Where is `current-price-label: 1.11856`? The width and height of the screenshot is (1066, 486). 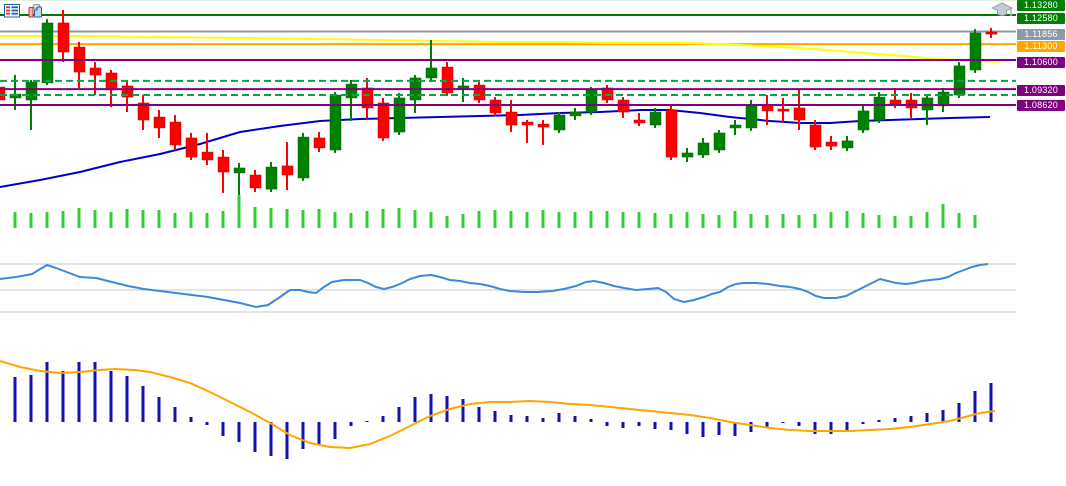
current-price-label: 1.11856 is located at coordinates (1041, 34).